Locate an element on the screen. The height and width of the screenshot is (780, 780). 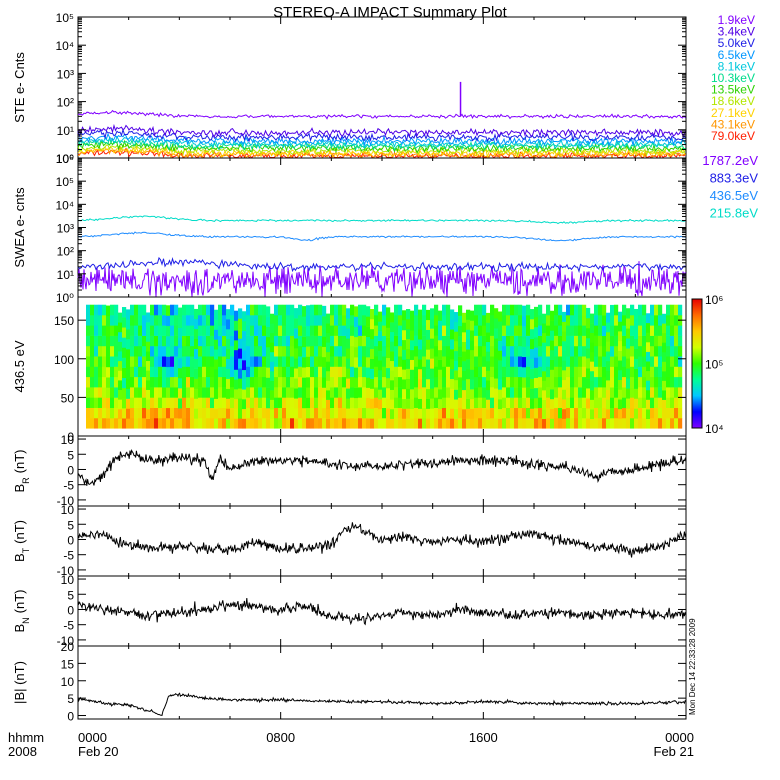
swea-ylabel: SWEA e- cnts is located at coordinates (19, 227).